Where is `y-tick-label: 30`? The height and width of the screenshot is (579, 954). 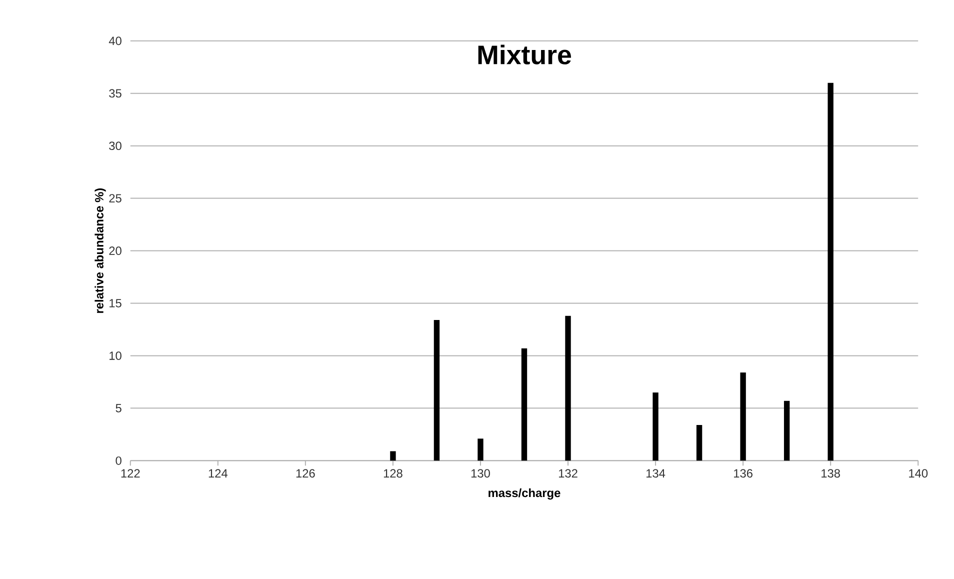 y-tick-label: 30 is located at coordinates (115, 145).